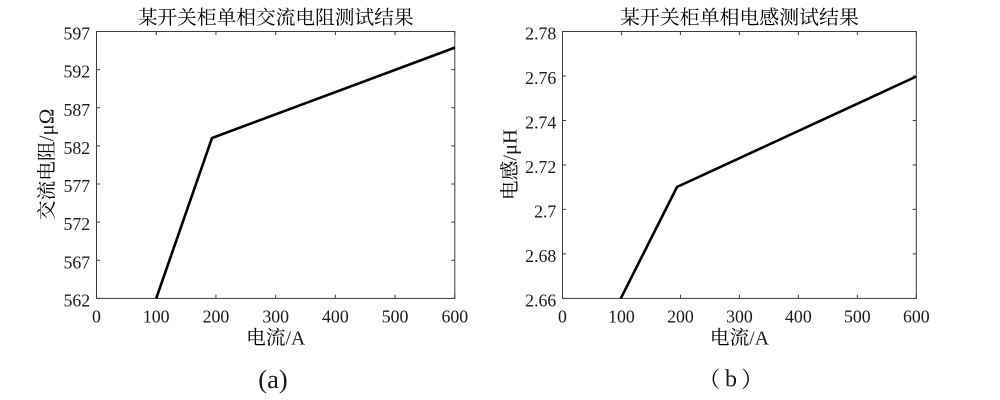 The image size is (1000, 400). I want to click on svg-text: 572, so click(77, 224).